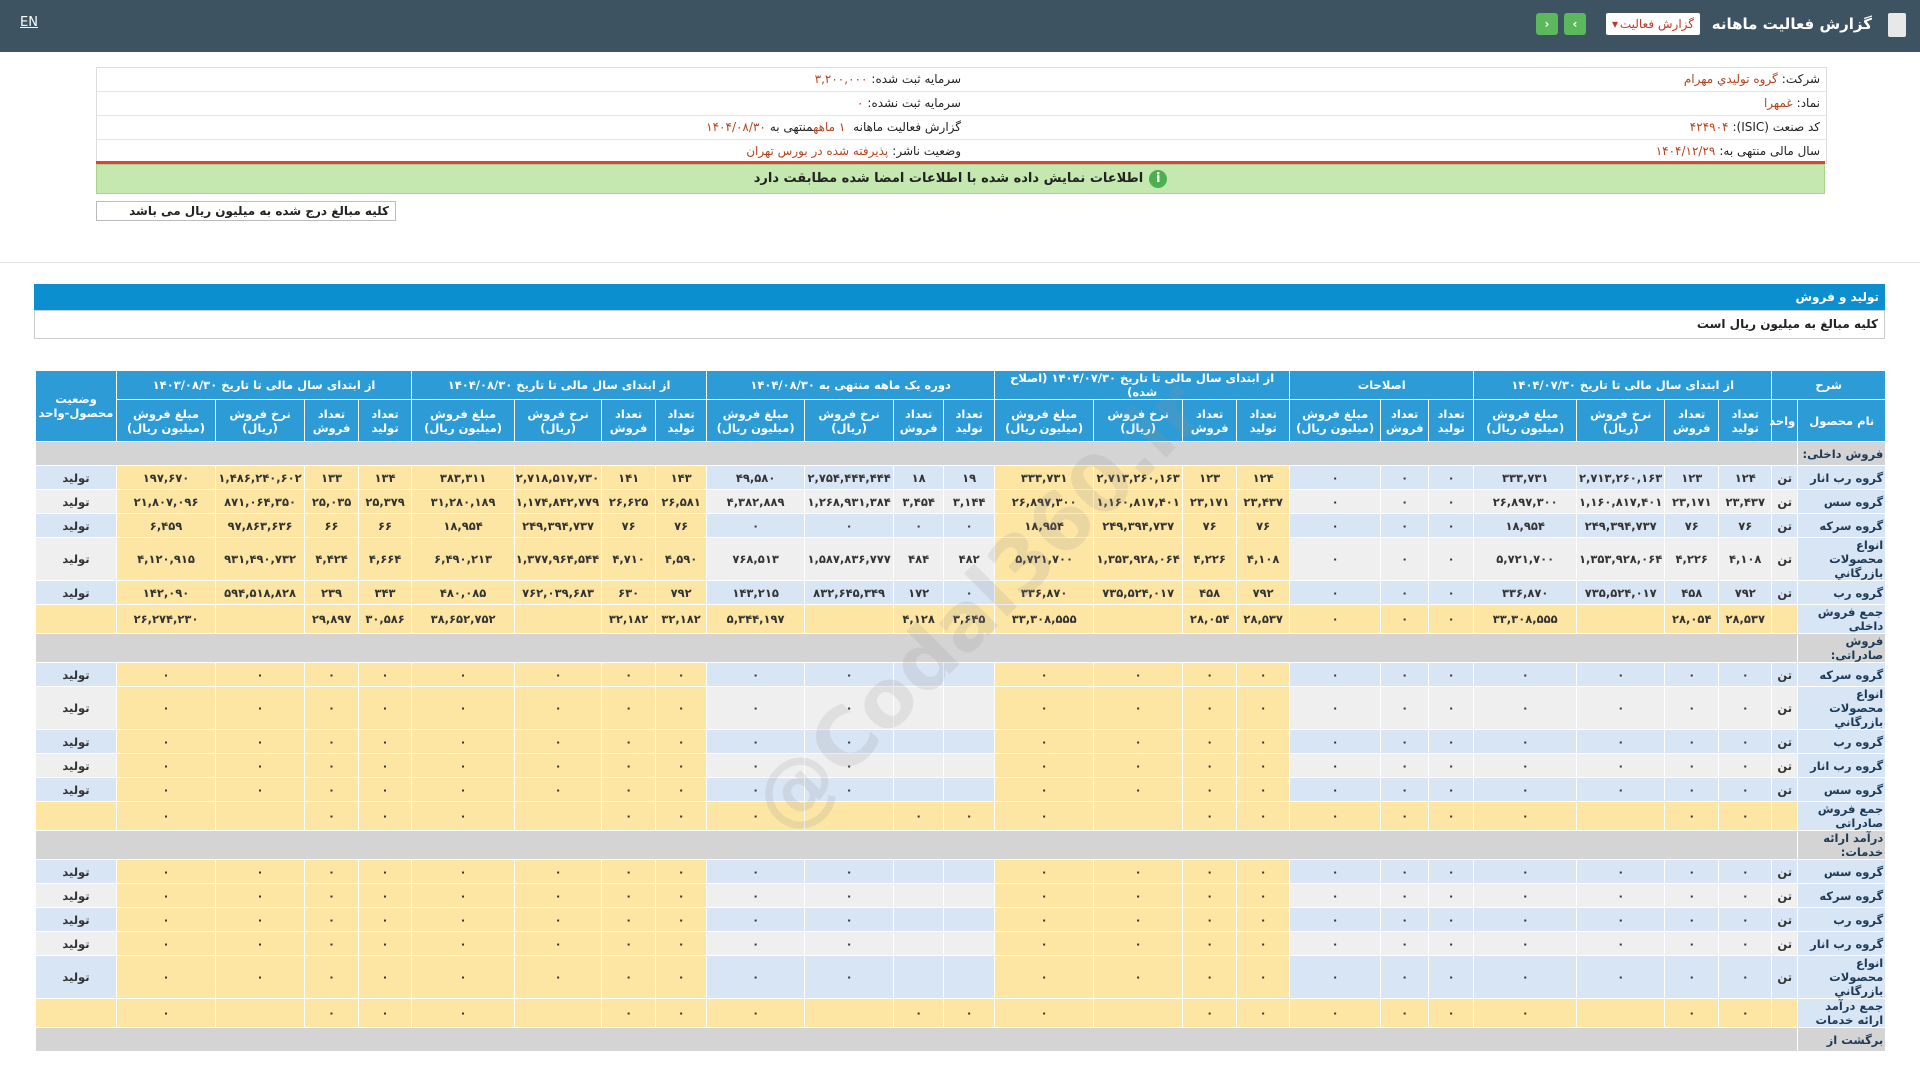 The width and height of the screenshot is (1920, 1080). I want to click on product-name: گروه سرکه, so click(1842, 525).